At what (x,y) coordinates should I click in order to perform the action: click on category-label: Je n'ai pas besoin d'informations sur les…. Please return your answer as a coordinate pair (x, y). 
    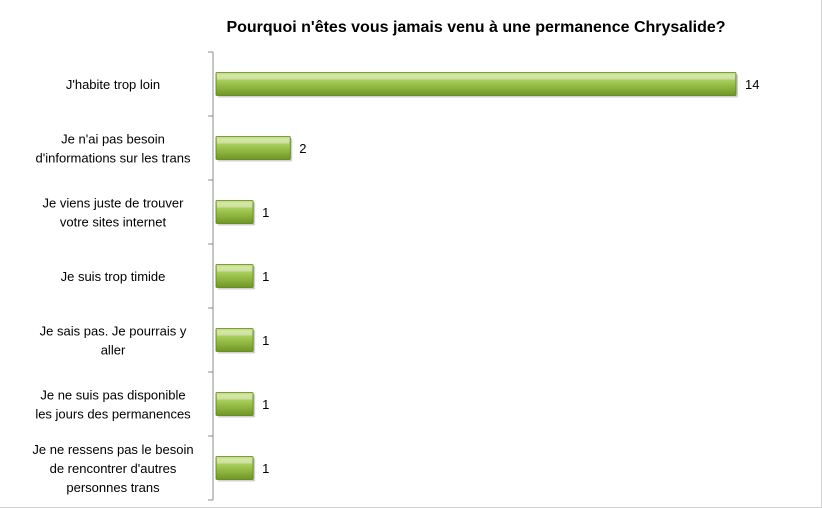
    Looking at the image, I should click on (113, 149).